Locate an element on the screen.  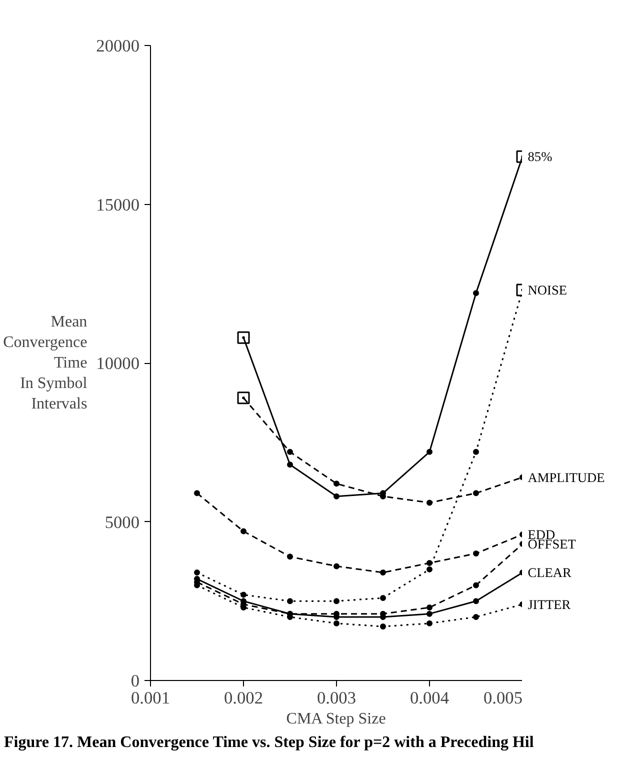
y-axis-title: Mean Convergence Time In Symbol Intervals is located at coordinates (45, 363).